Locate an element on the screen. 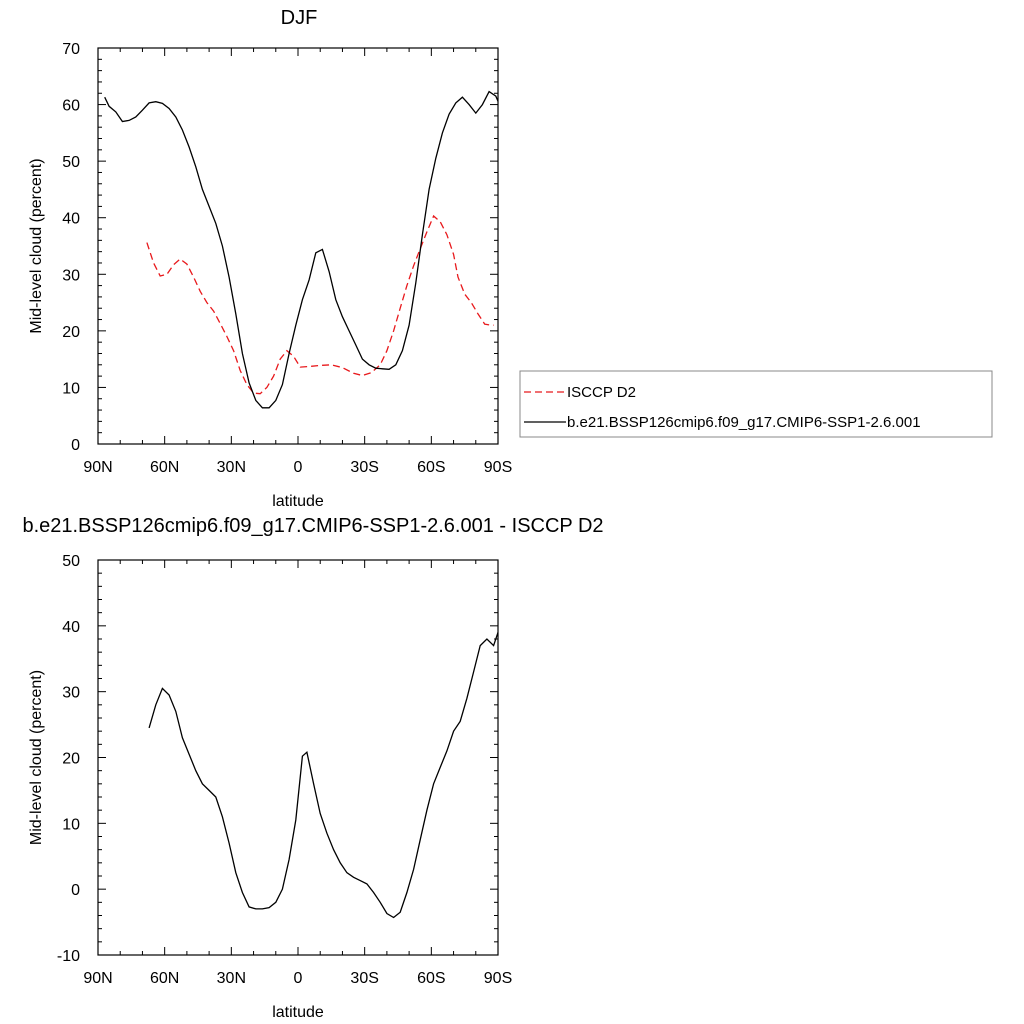  legend-box is located at coordinates (756, 404).